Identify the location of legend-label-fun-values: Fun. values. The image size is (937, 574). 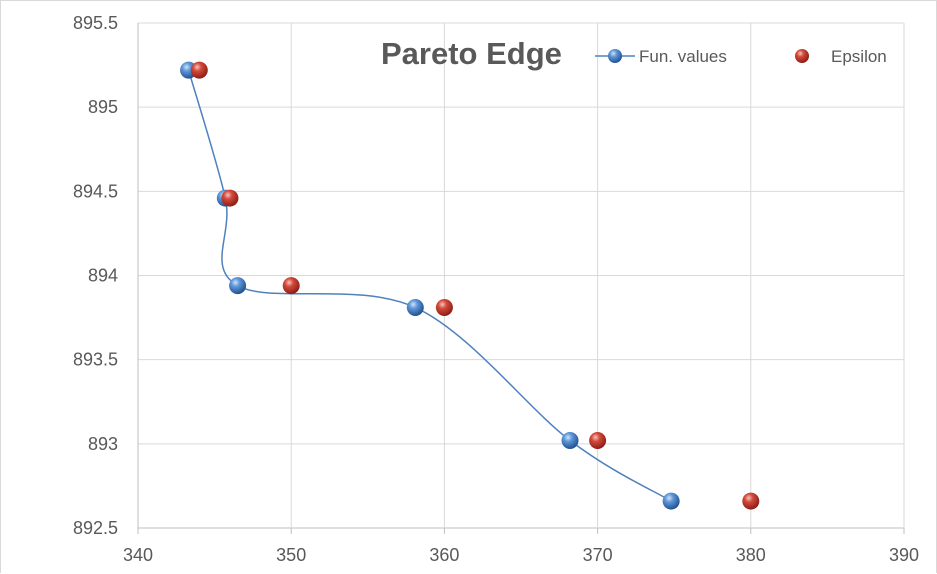
(683, 56).